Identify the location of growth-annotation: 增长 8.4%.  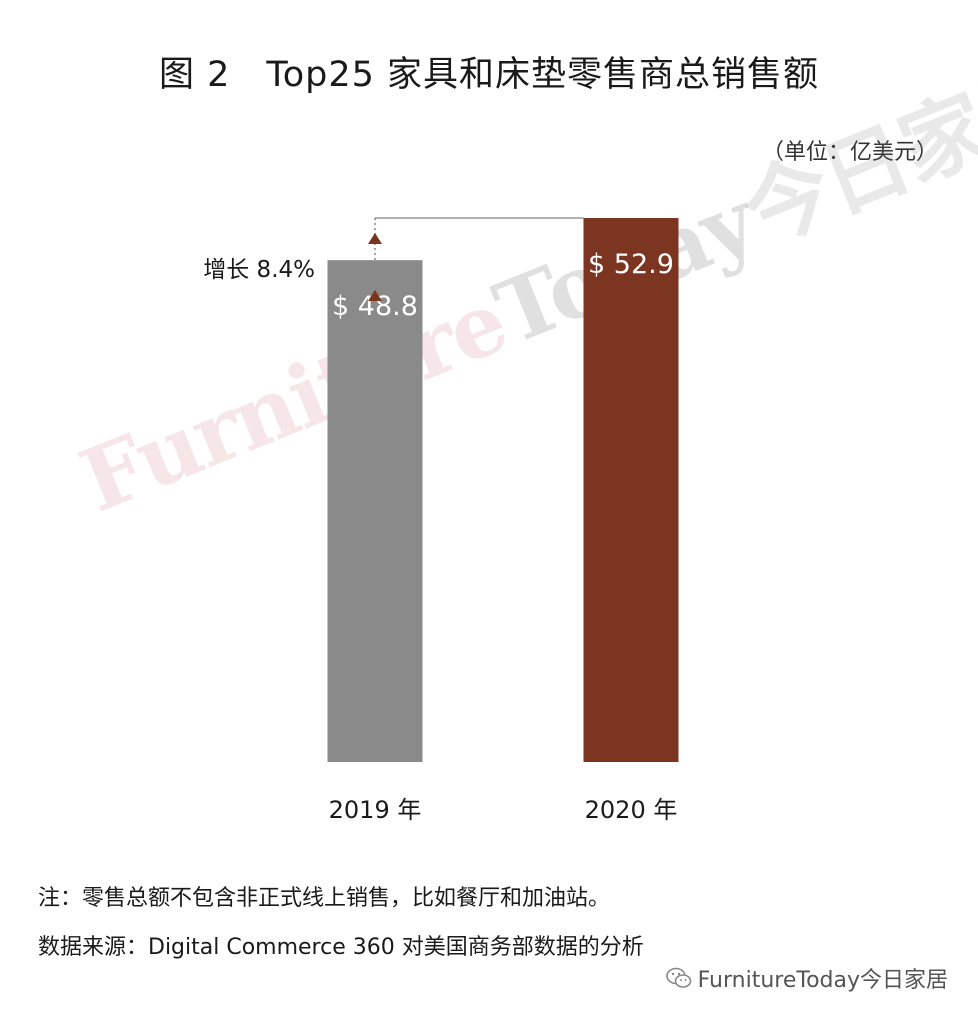
(259, 270).